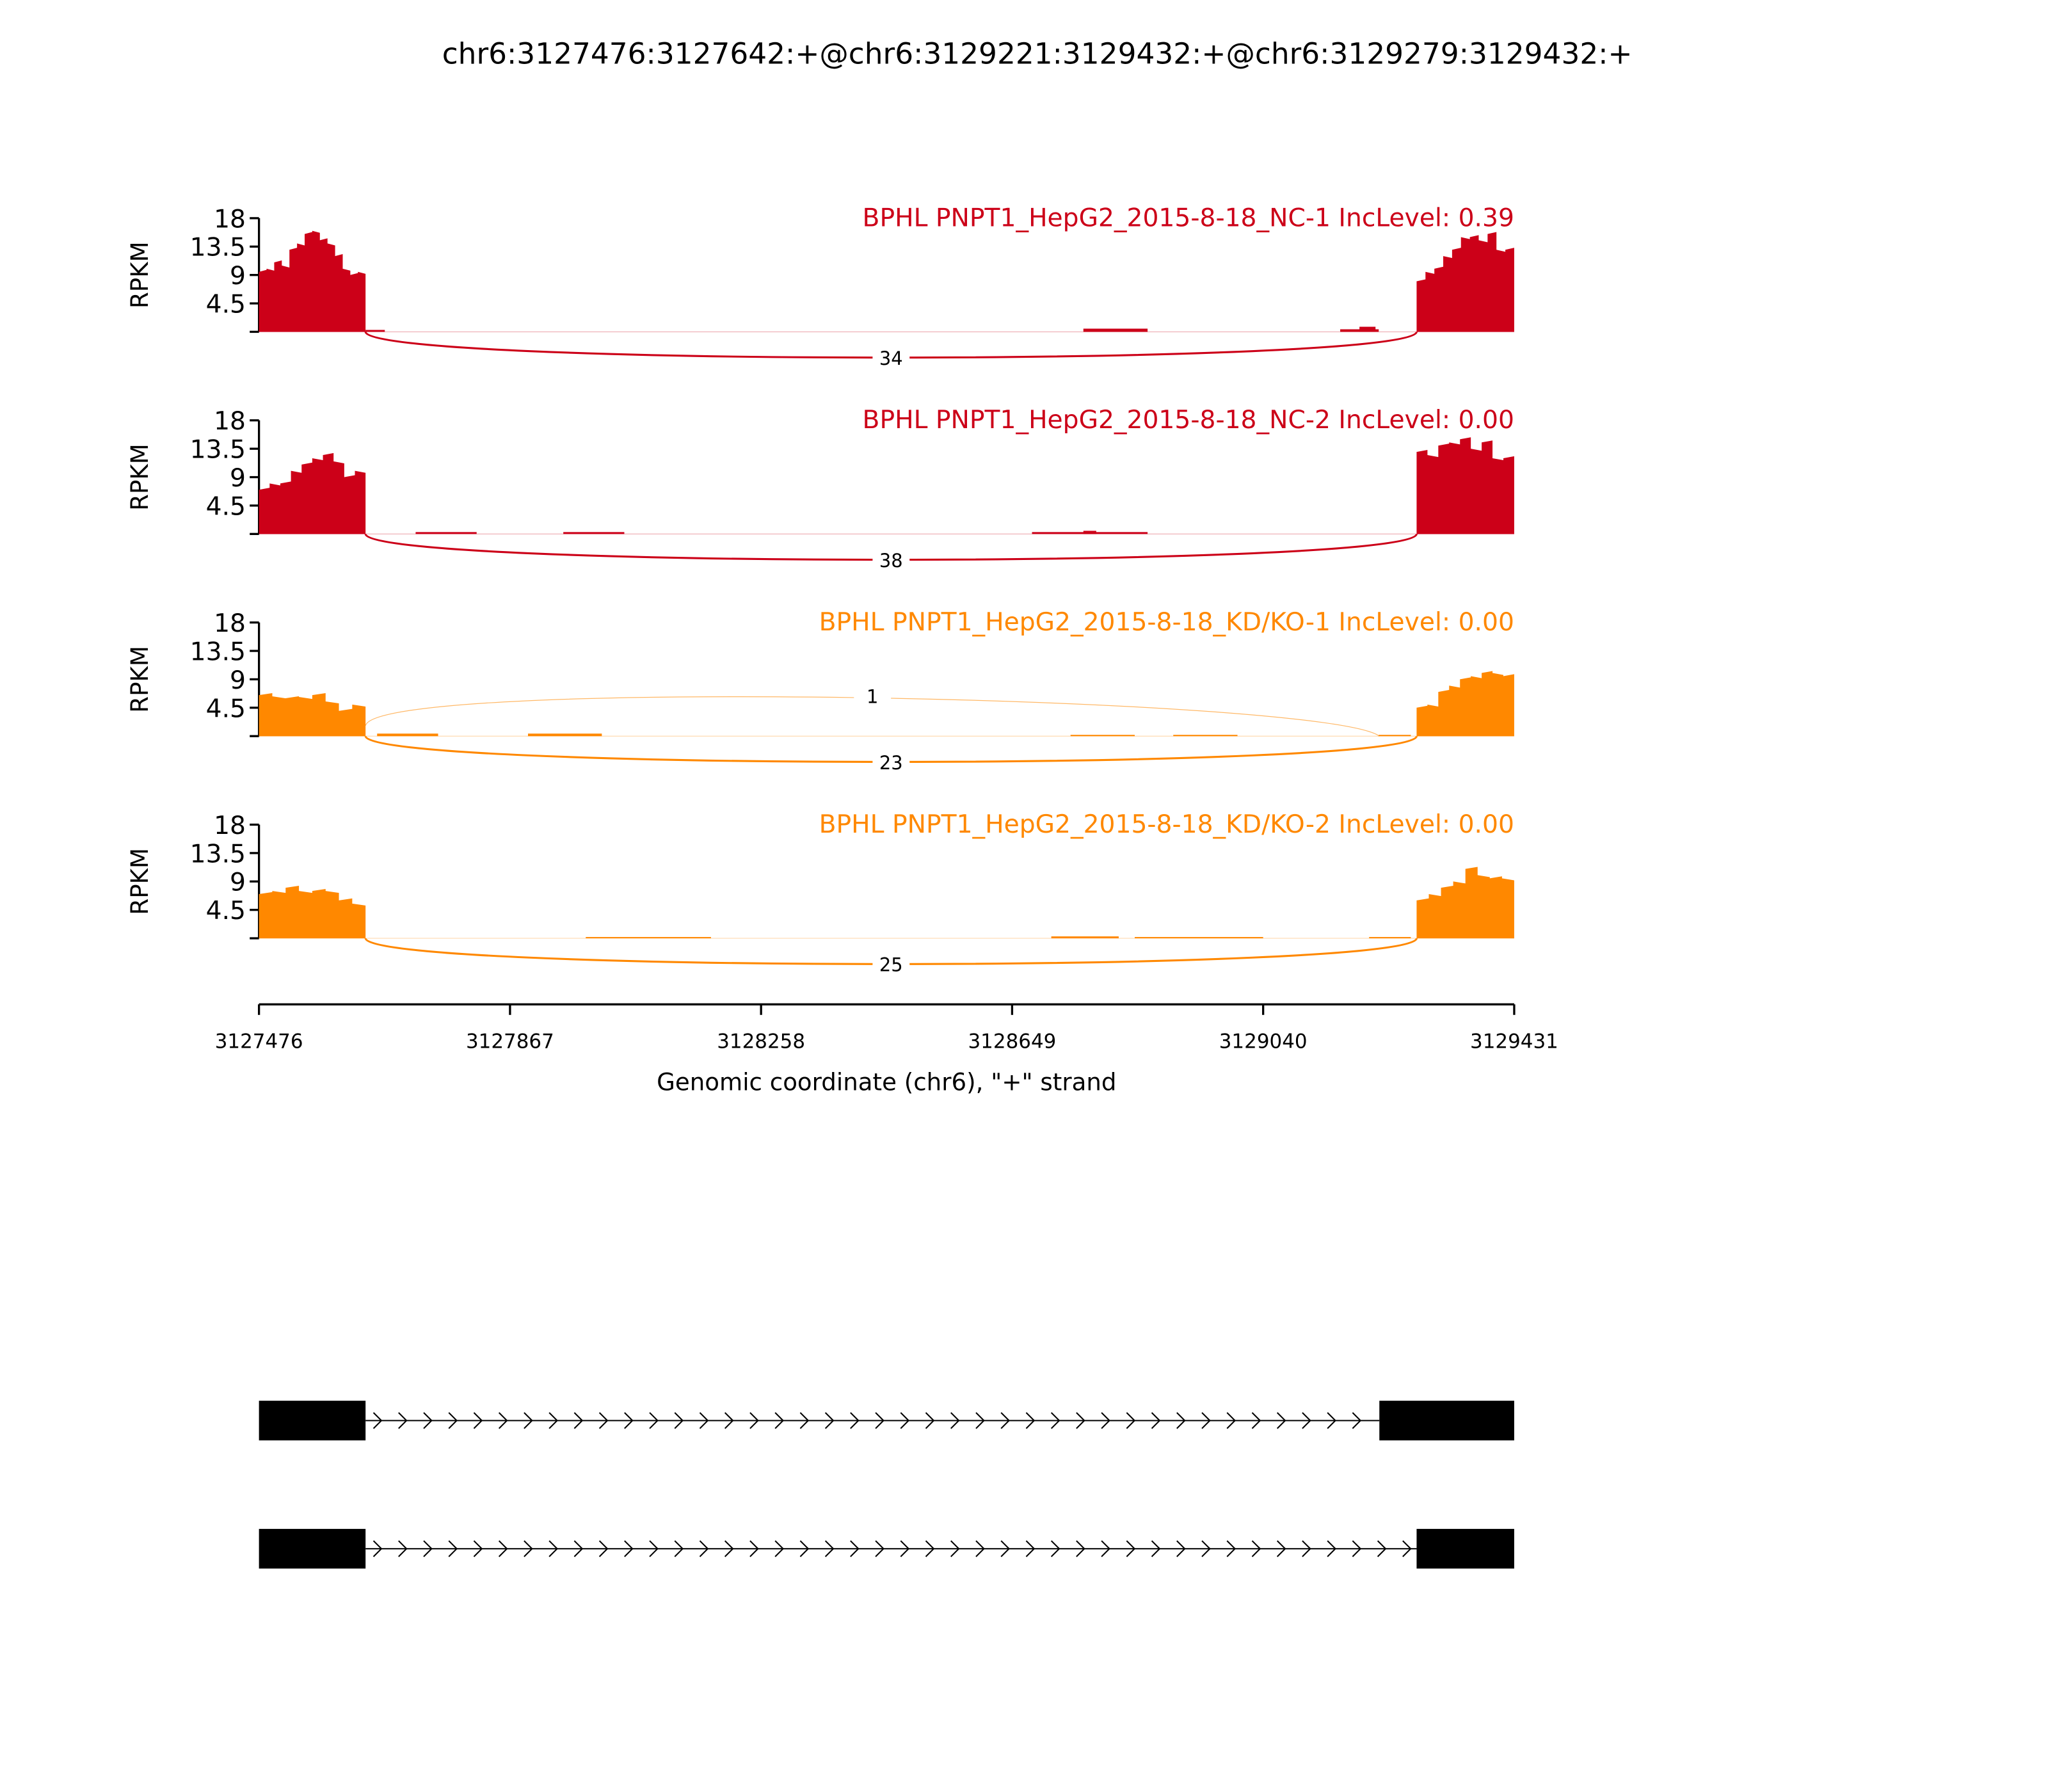 The width and height of the screenshot is (2048, 1792). I want to click on x-tick-label: 3129431, so click(1514, 1041).